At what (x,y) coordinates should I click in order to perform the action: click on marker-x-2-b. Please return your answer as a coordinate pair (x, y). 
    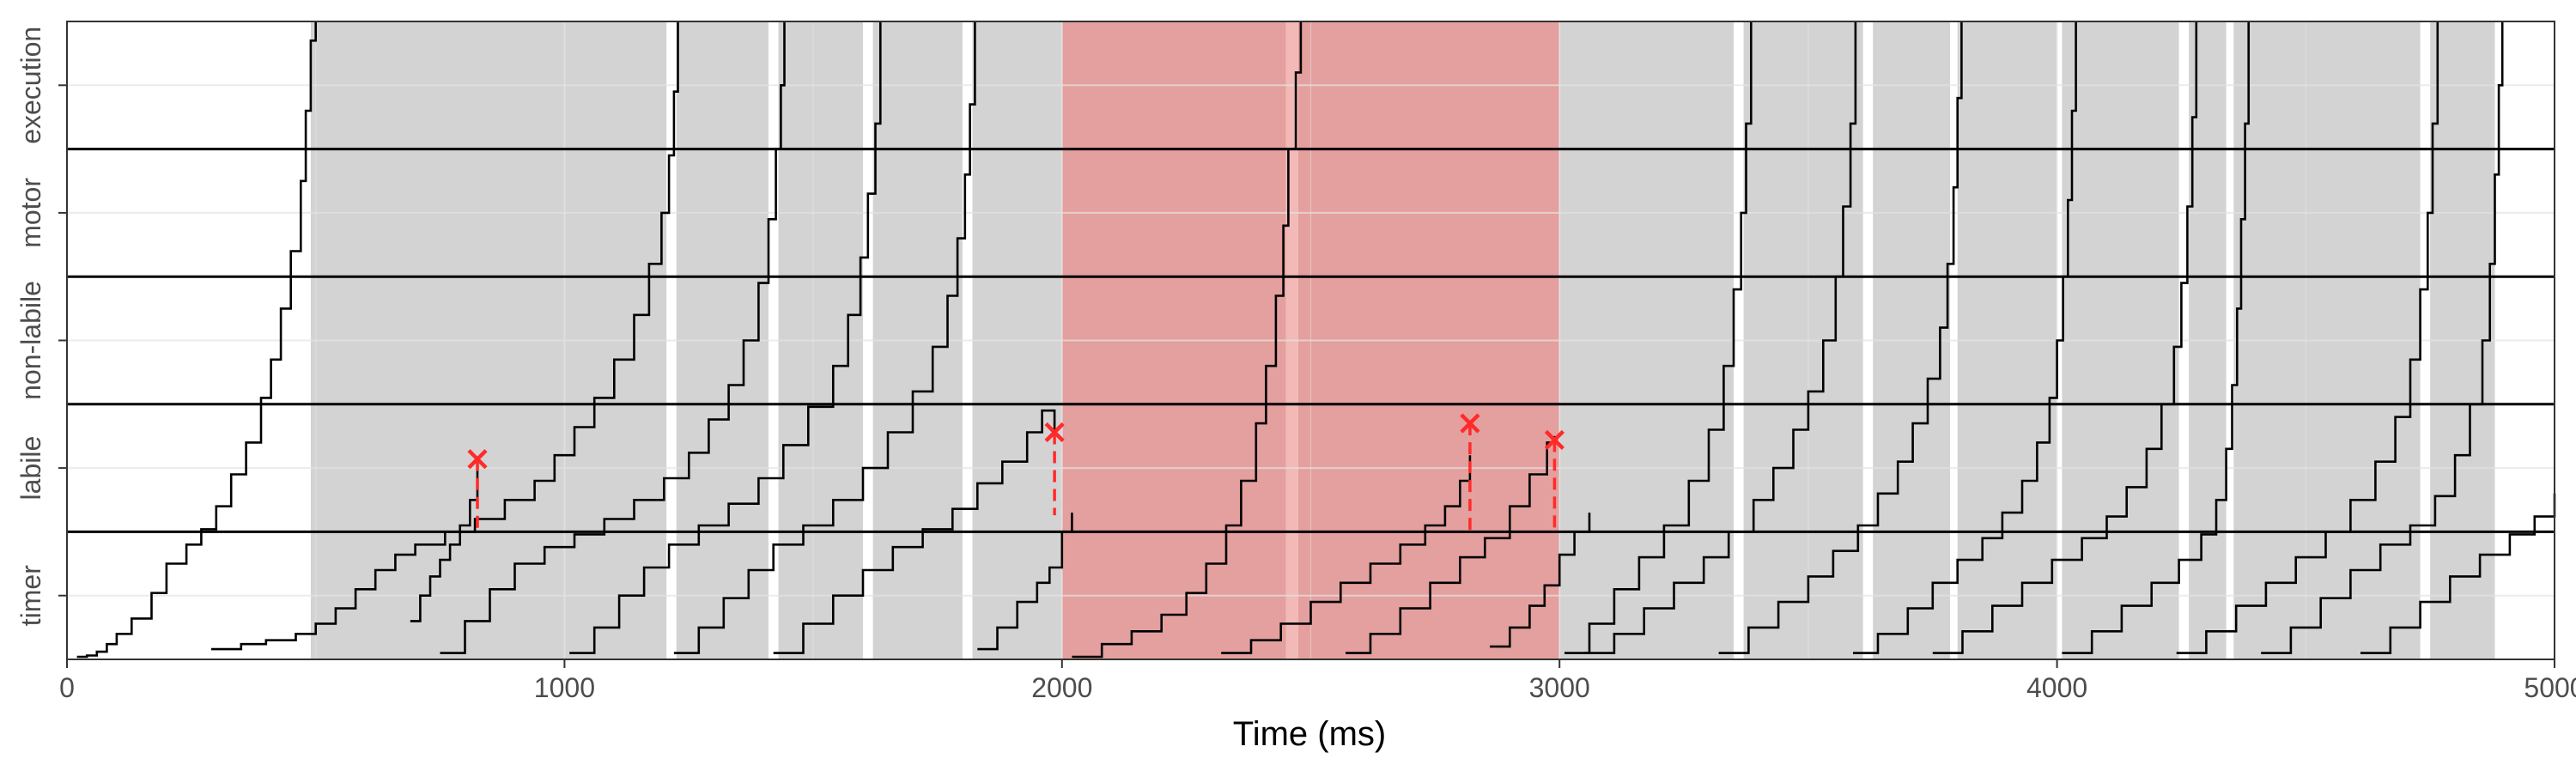
    Looking at the image, I should click on (1470, 423).